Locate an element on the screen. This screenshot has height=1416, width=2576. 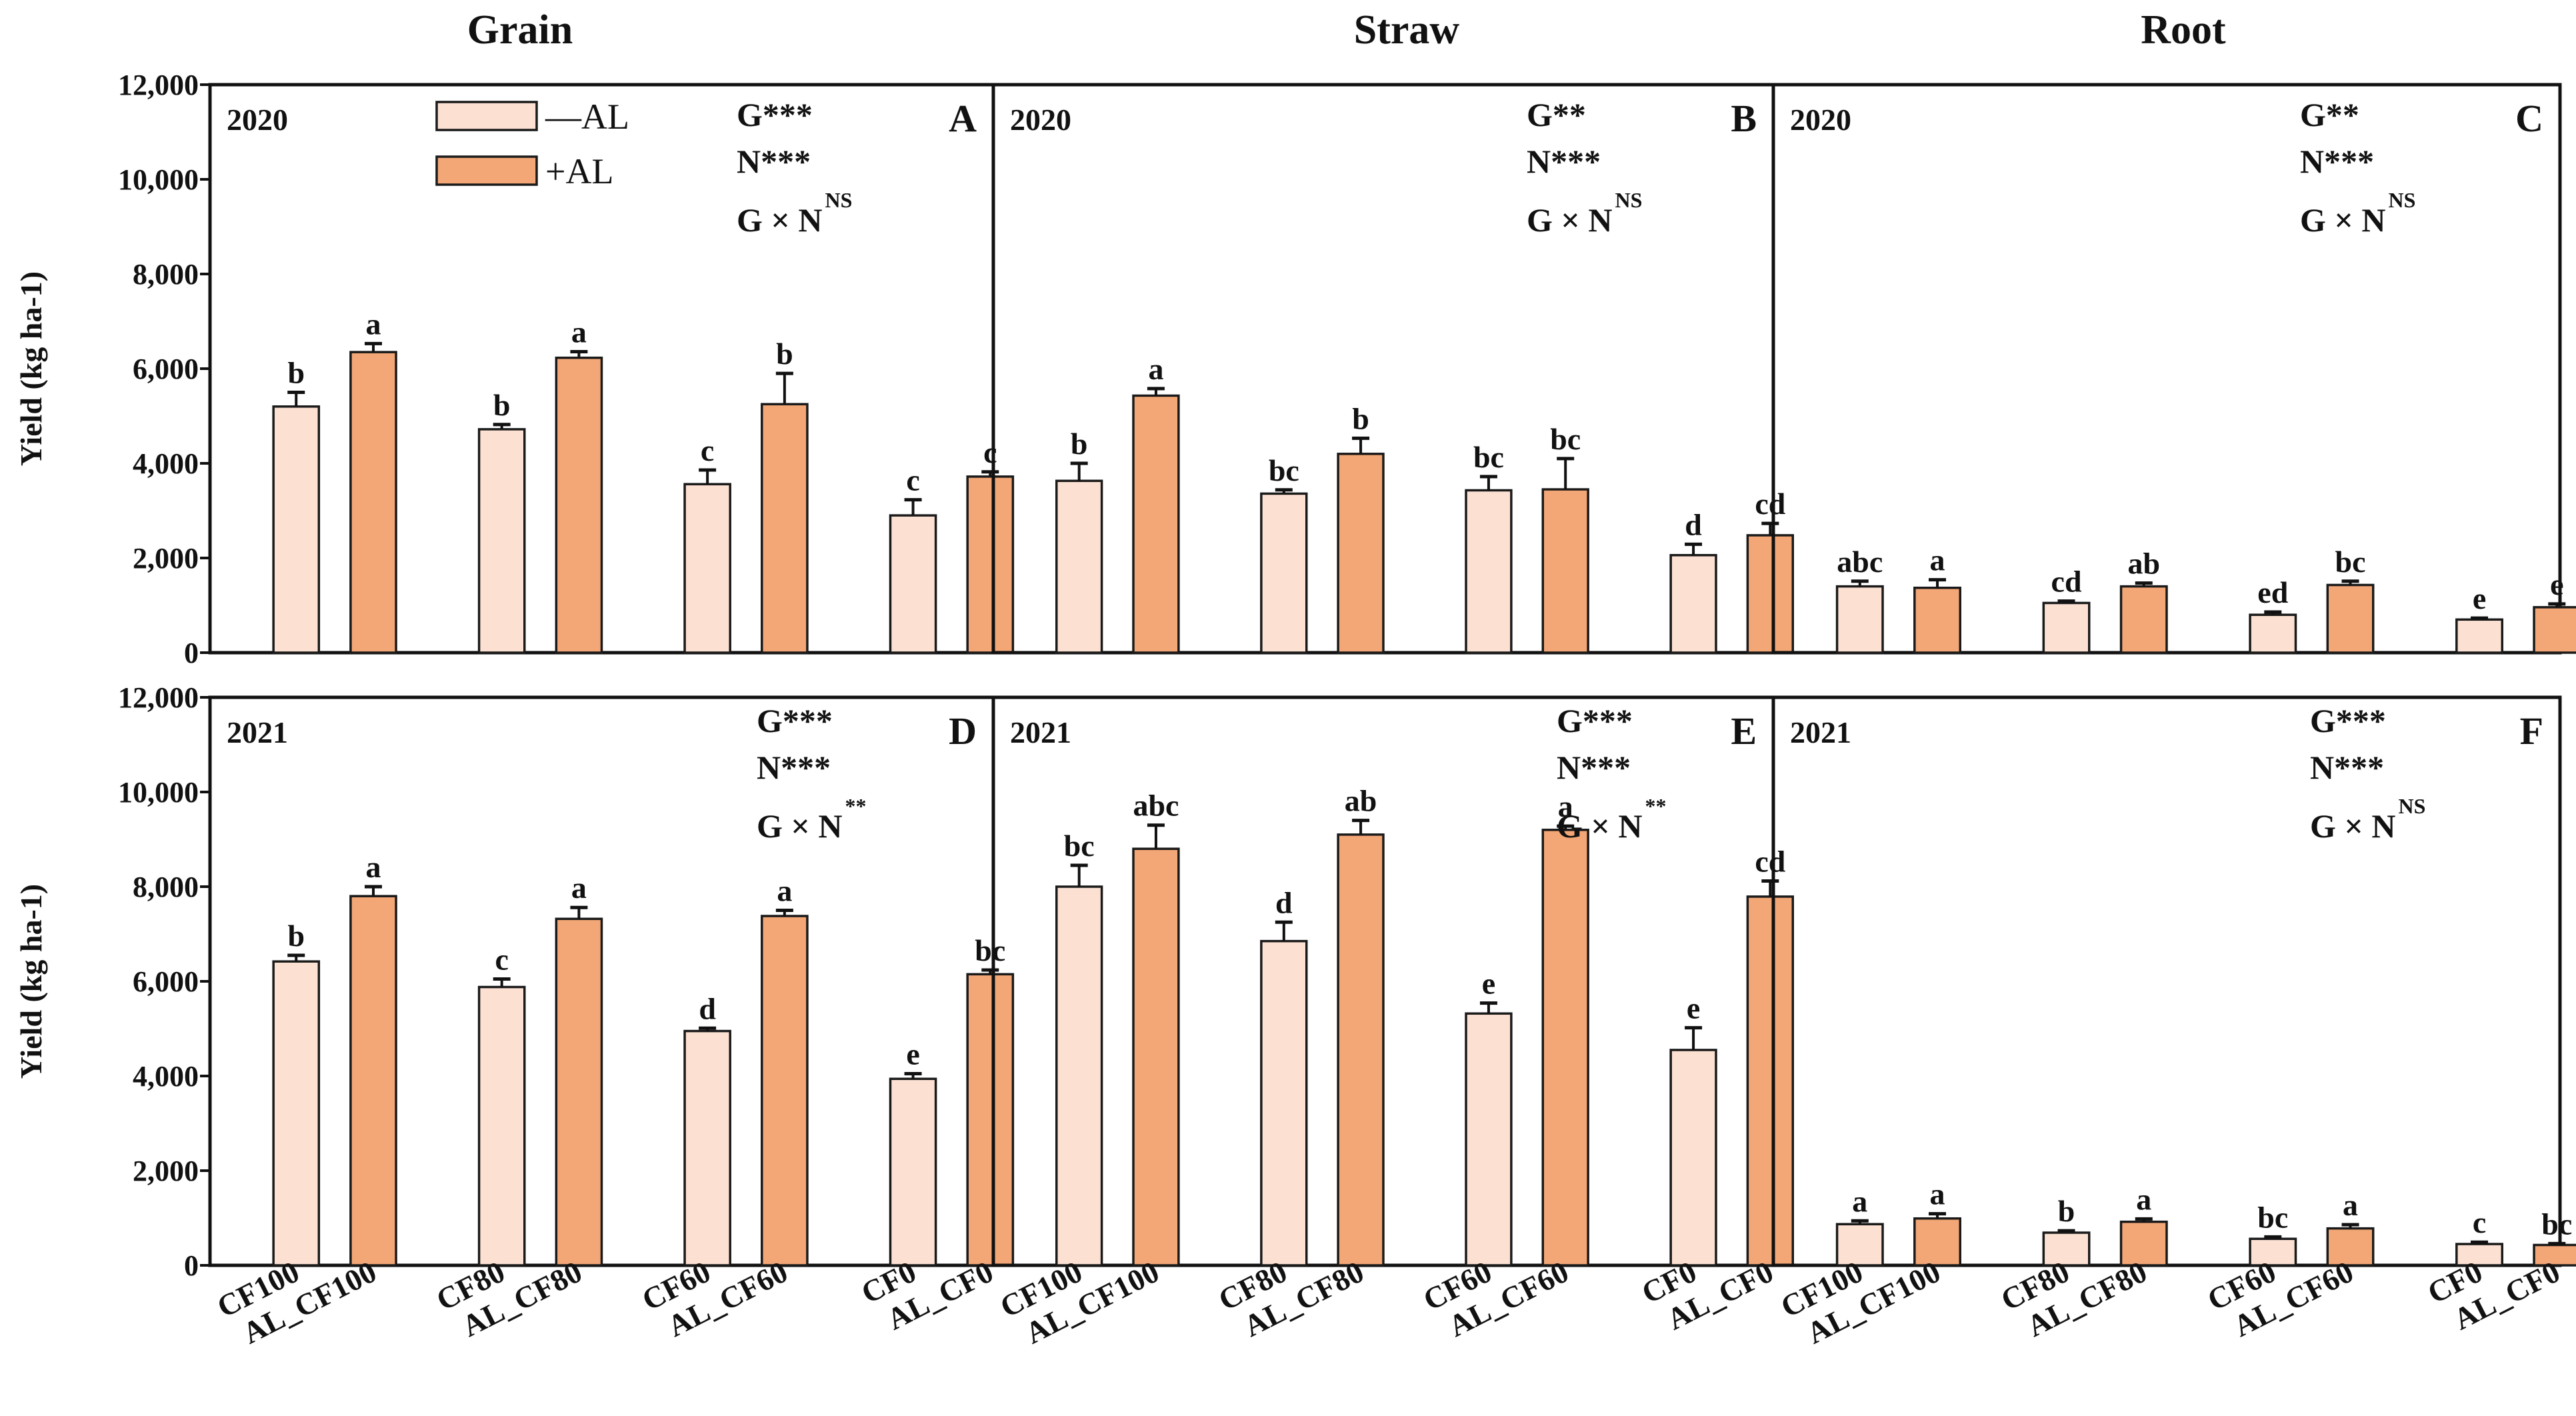
y-tick-label: 2,000 is located at coordinates (166, 1171).